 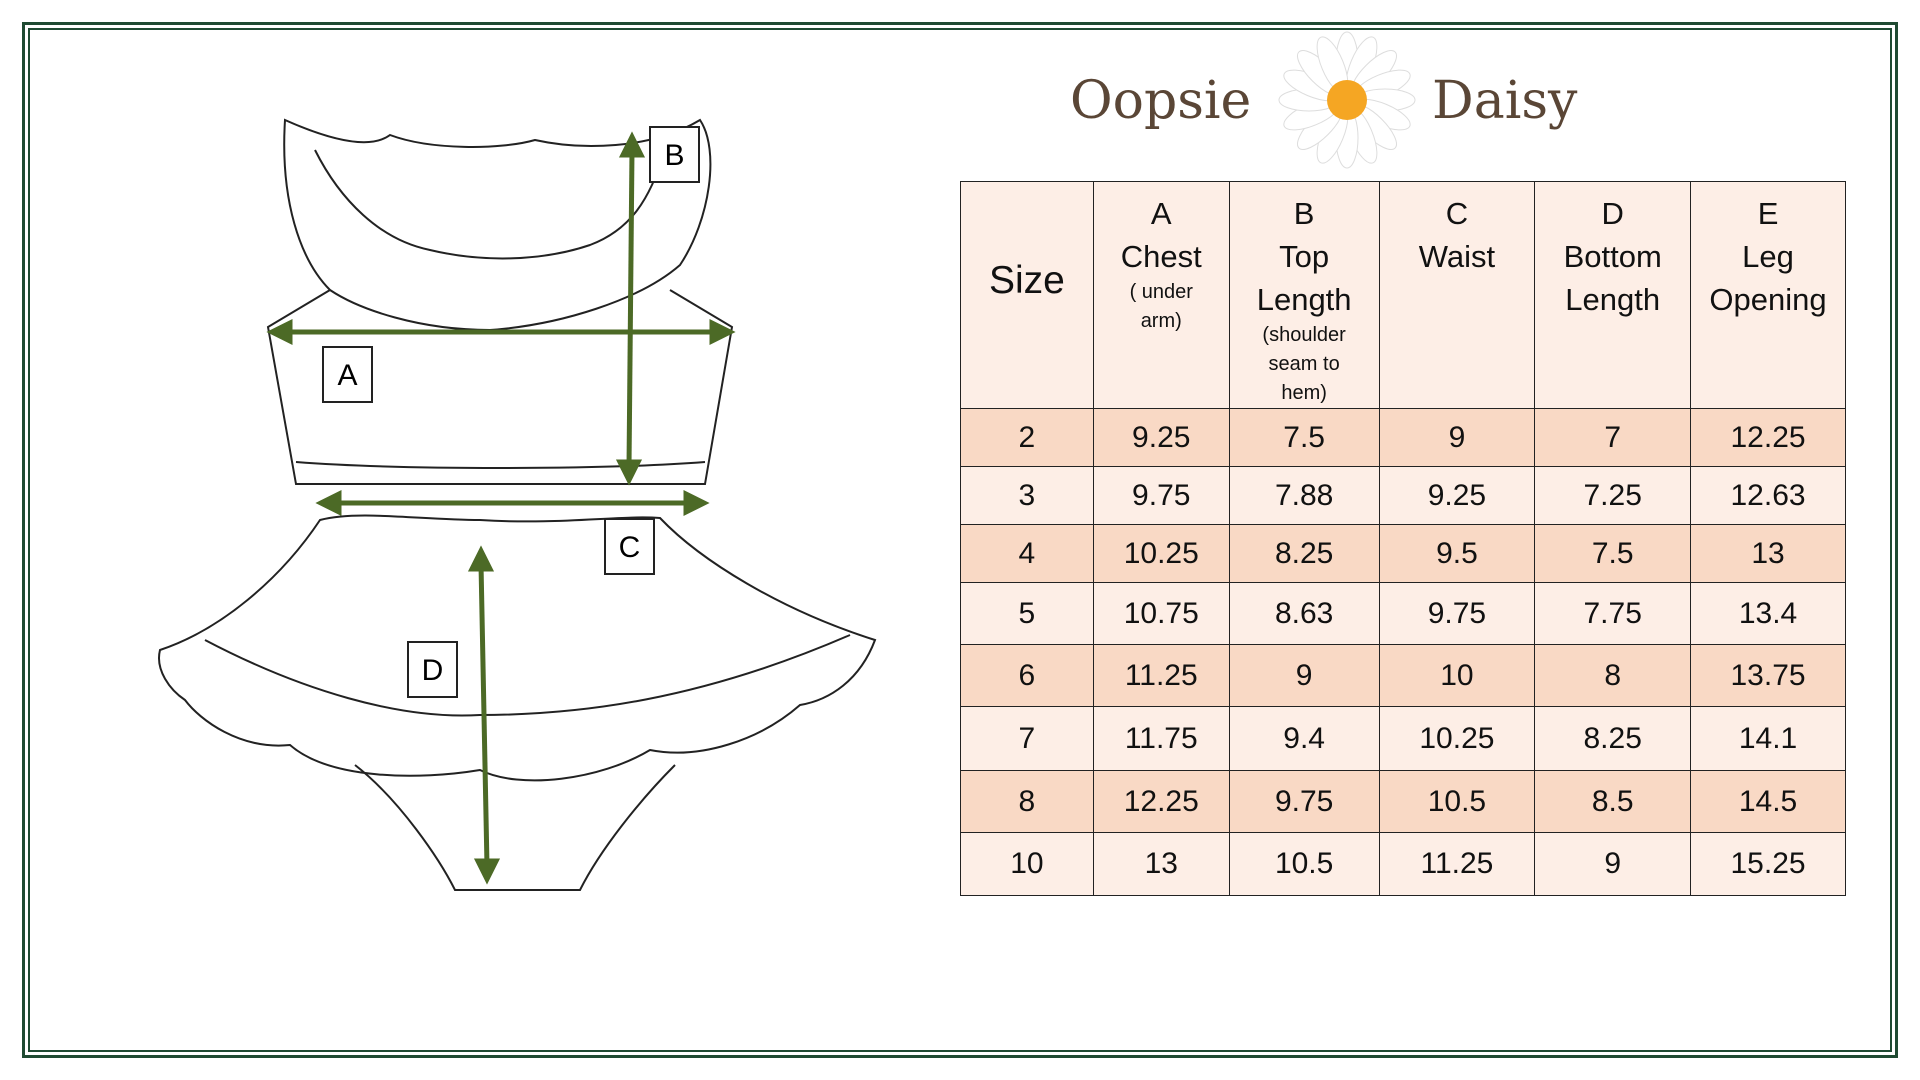 What do you see at coordinates (1768, 299) in the screenshot?
I see `header-text: Opening` at bounding box center [1768, 299].